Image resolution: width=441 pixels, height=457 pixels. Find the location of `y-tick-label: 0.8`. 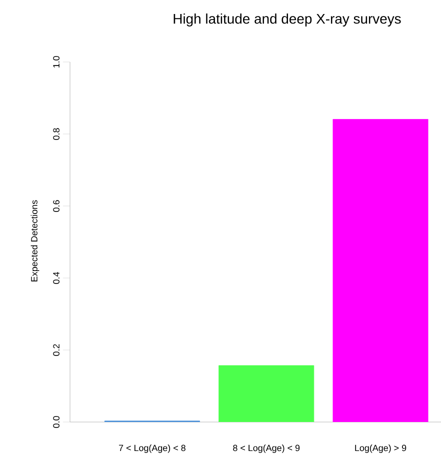

y-tick-label: 0.8 is located at coordinates (56, 134).